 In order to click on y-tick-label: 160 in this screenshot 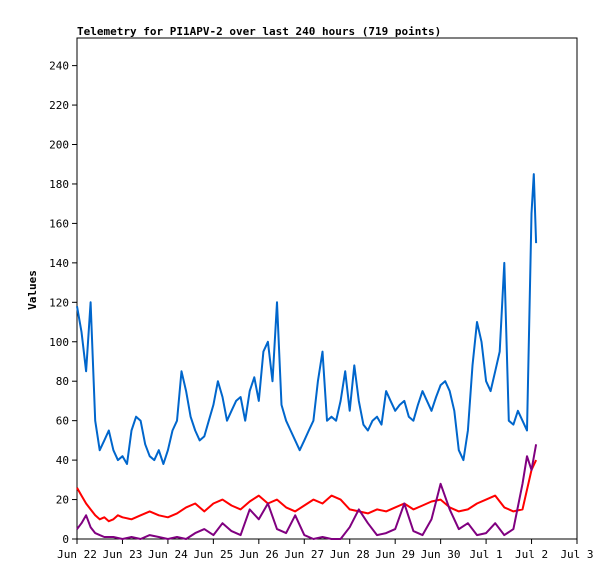, I will do `click(59, 223)`.